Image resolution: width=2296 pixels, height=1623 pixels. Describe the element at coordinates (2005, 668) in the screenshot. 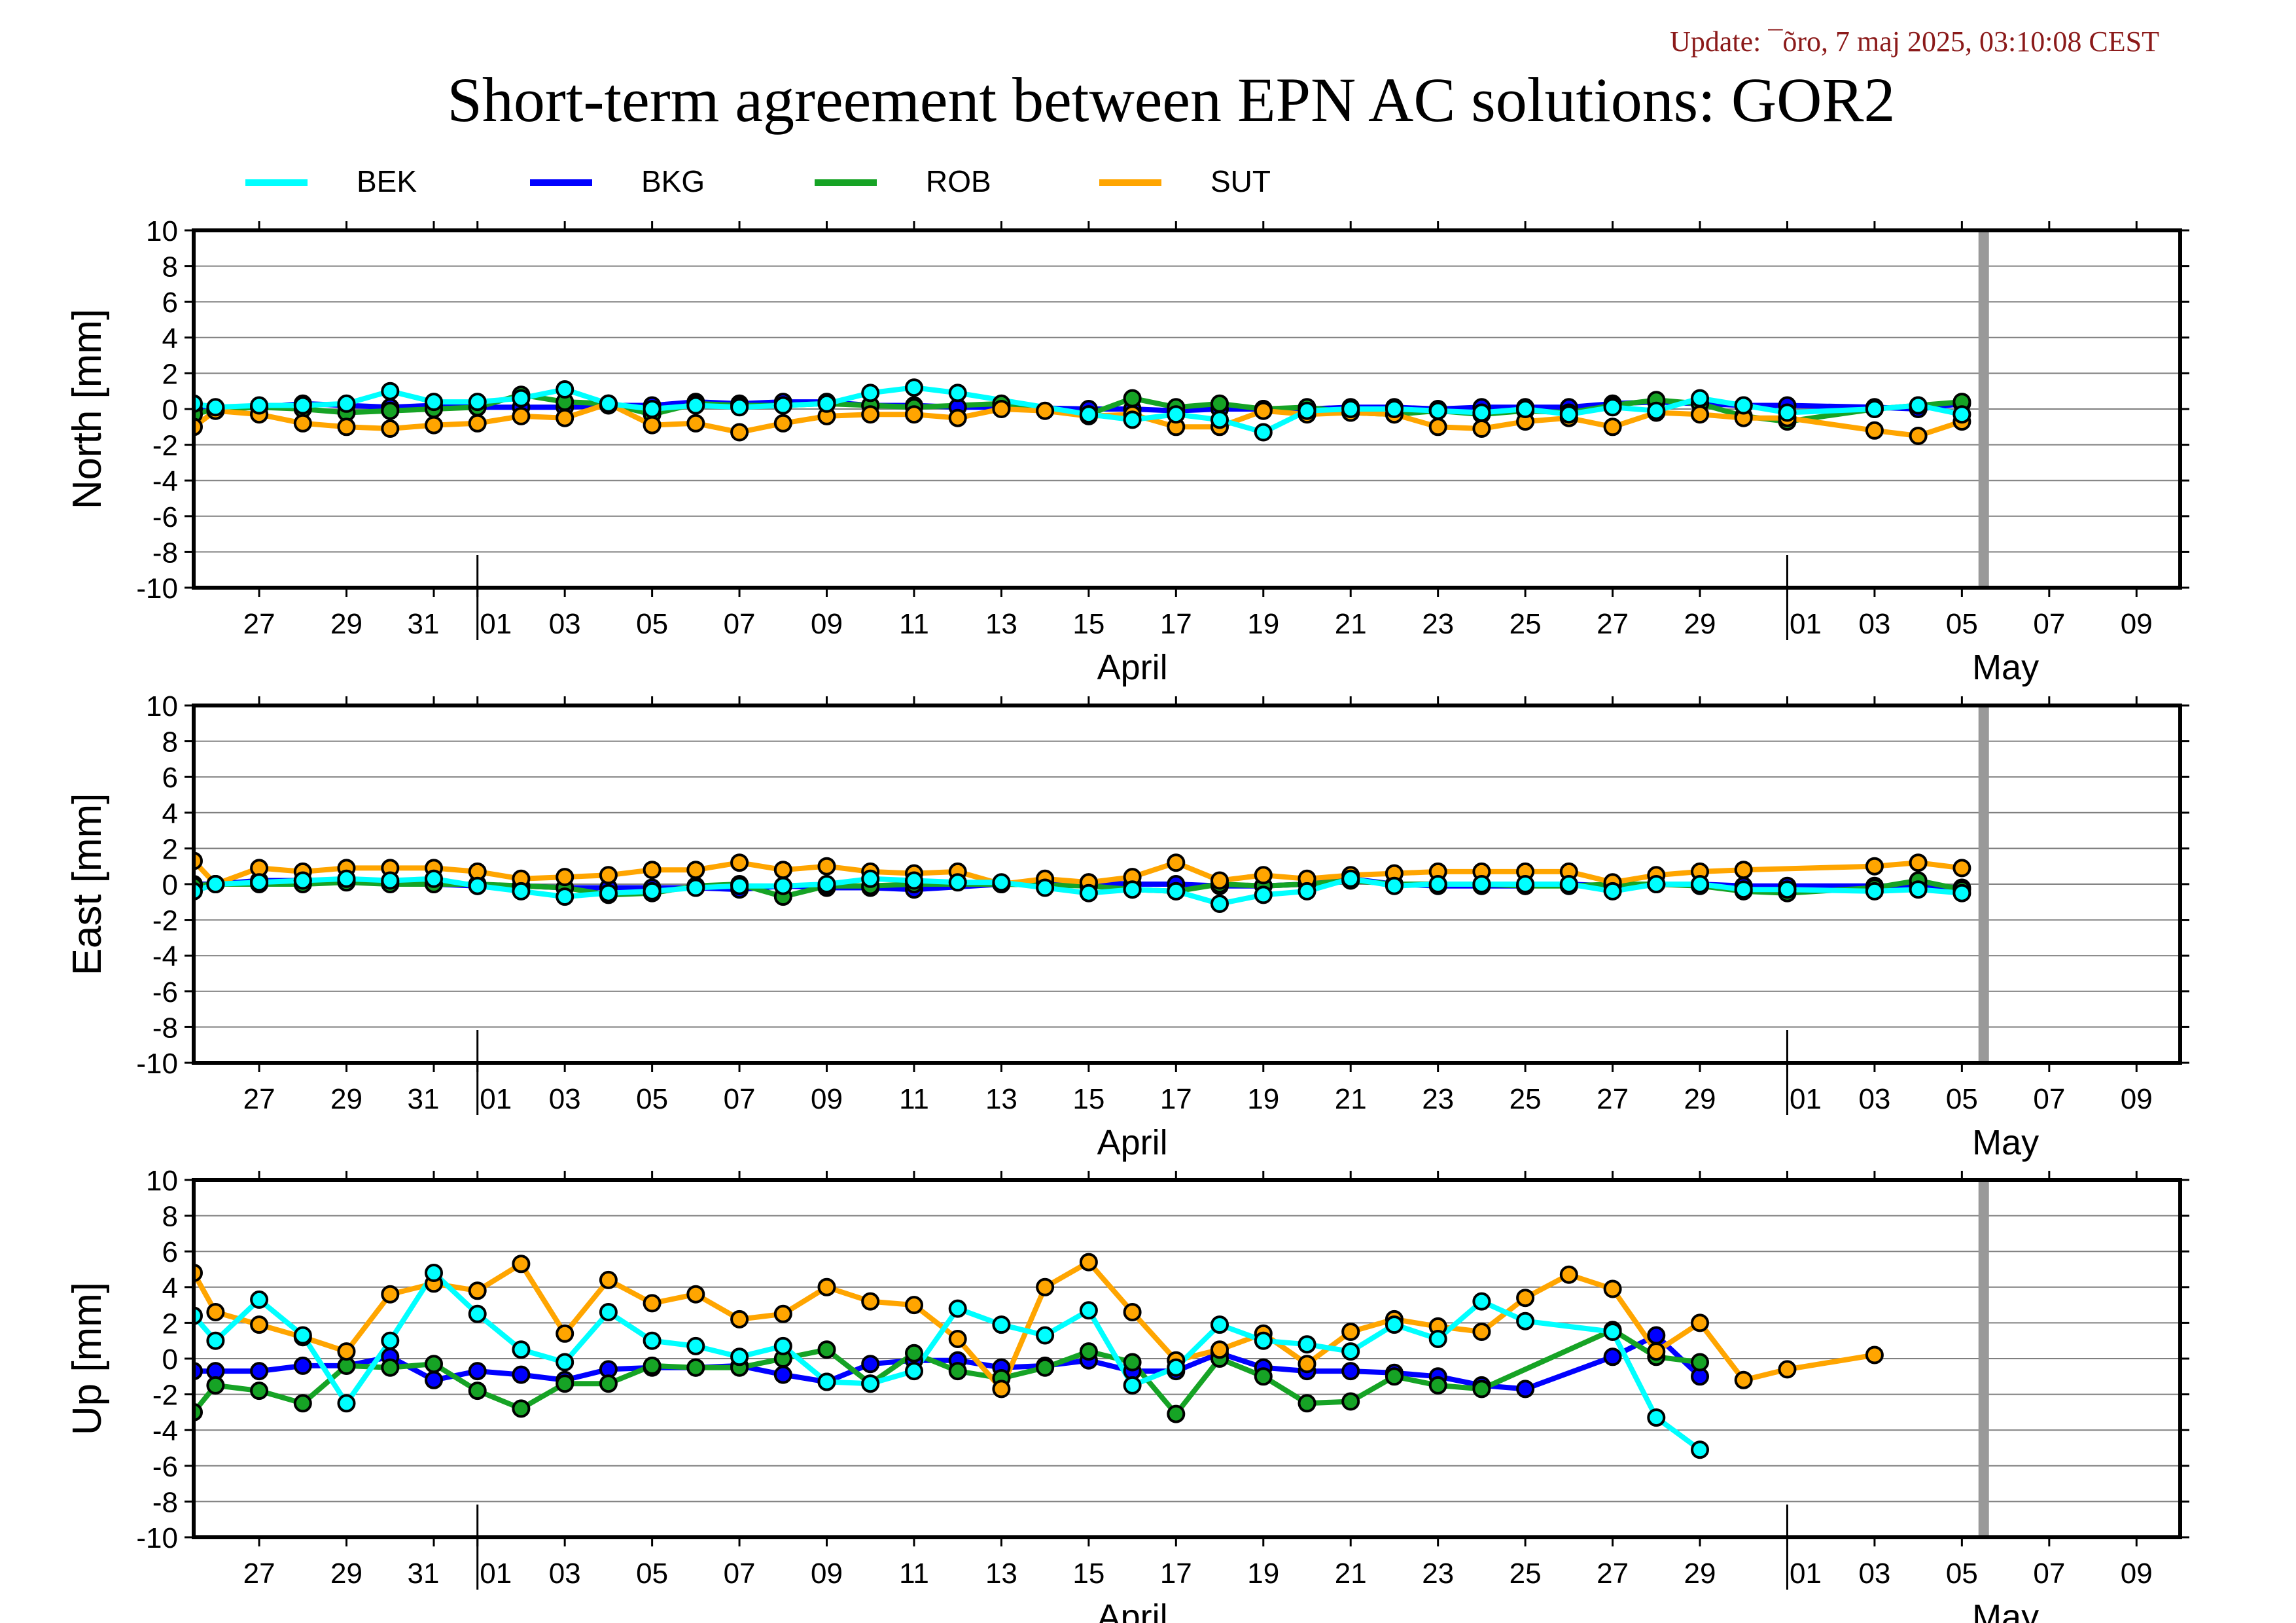

I see `month-label: May` at that location.